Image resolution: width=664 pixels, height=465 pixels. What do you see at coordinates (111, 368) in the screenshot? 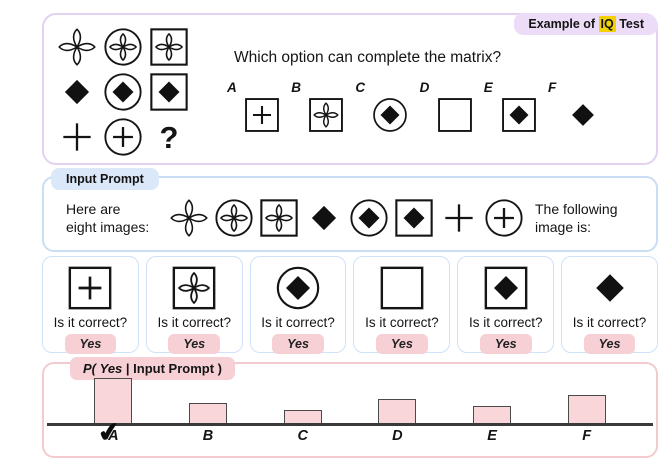
I see `chart-title-yes: Yes` at bounding box center [111, 368].